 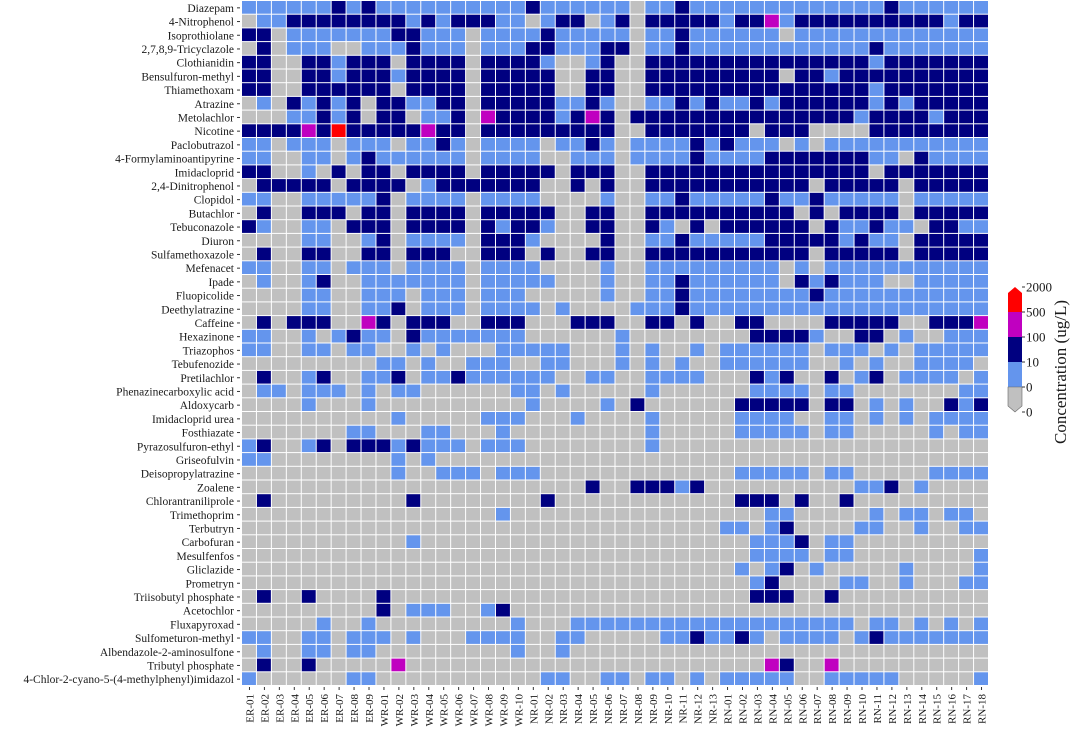 I want to click on column-label: NR-07, so click(x=624, y=709).